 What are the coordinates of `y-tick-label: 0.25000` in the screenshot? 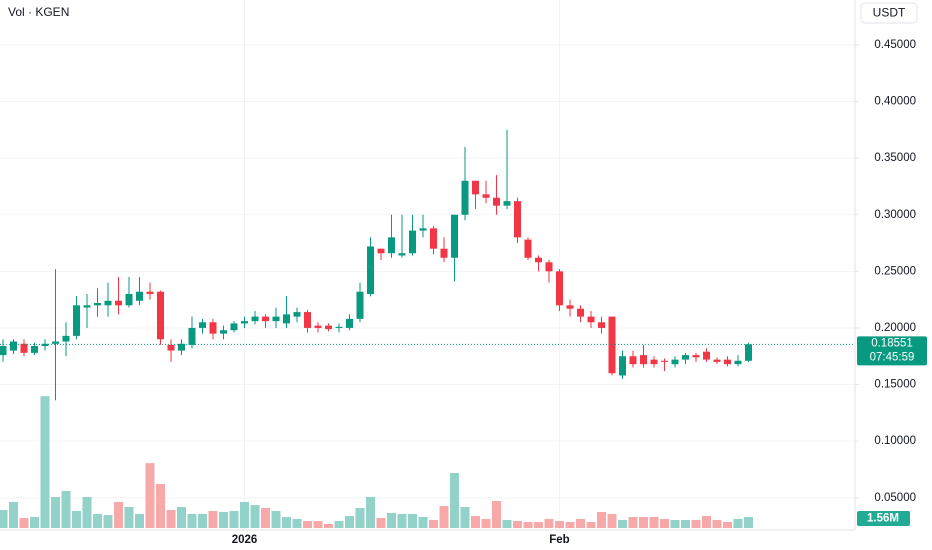 It's located at (895, 271).